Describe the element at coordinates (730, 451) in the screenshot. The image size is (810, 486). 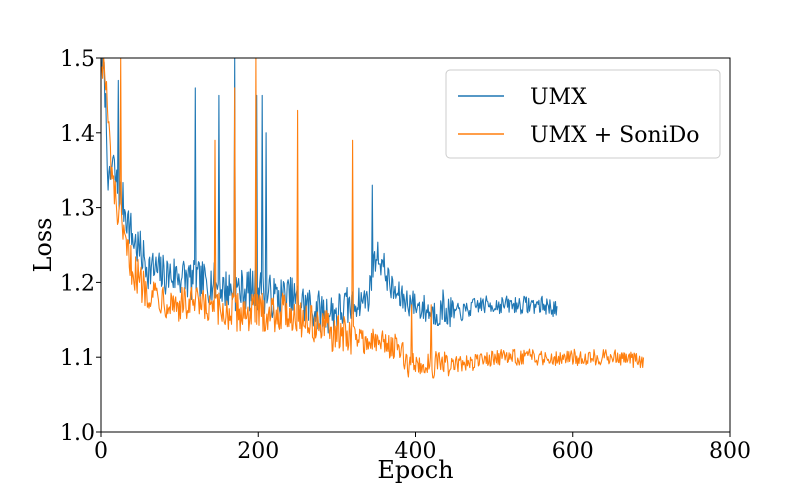
I see `x-tick-label: 800` at that location.